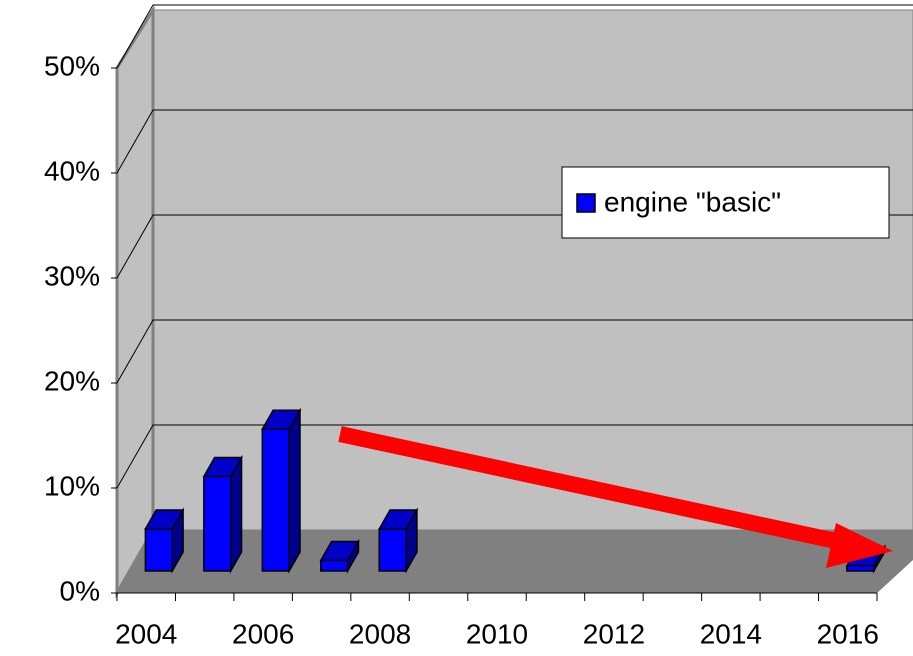 The width and height of the screenshot is (913, 656). I want to click on side-wall, so click(135, 301).